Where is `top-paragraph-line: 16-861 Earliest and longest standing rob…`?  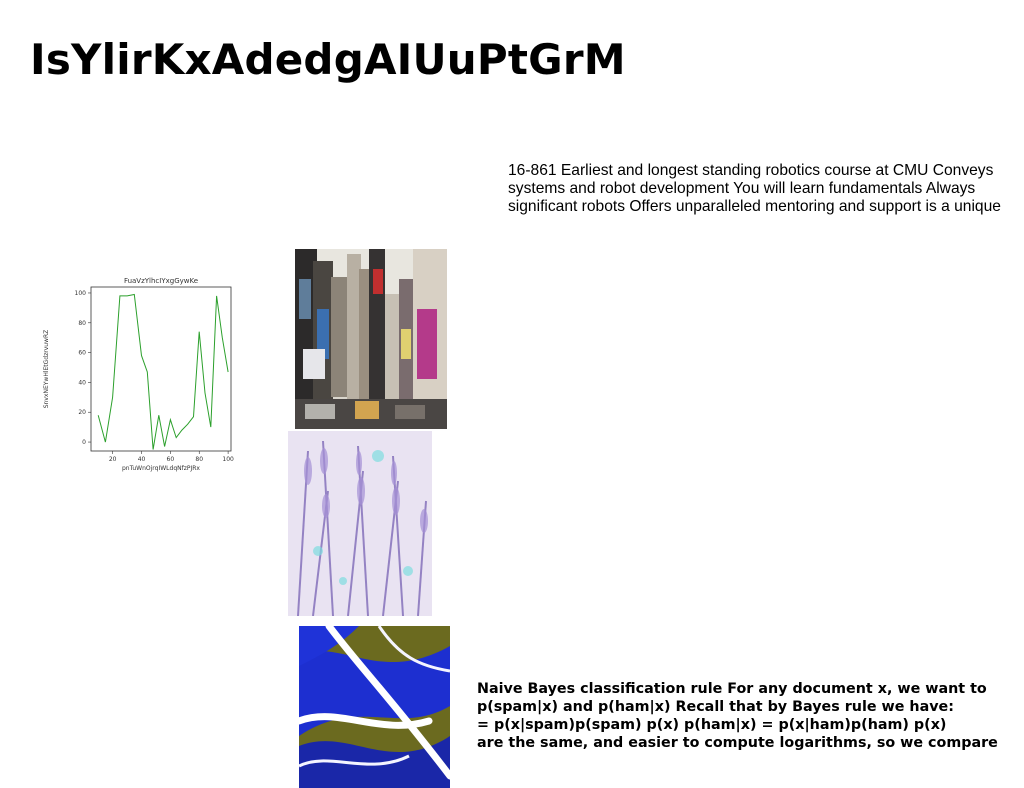
top-paragraph-line: 16-861 Earliest and longest standing rob… is located at coordinates (751, 170).